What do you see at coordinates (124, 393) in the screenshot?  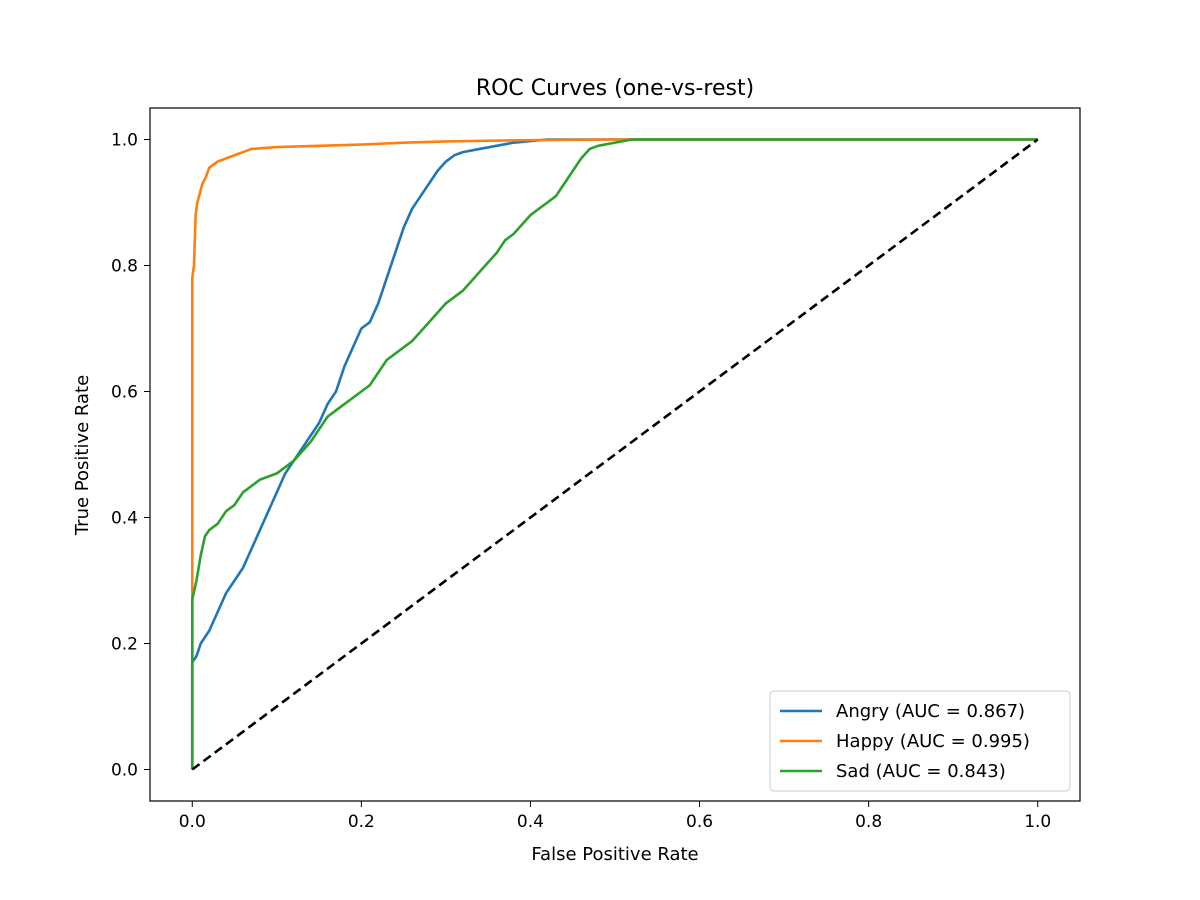 I see `y-tick-label: 0.6` at bounding box center [124, 393].